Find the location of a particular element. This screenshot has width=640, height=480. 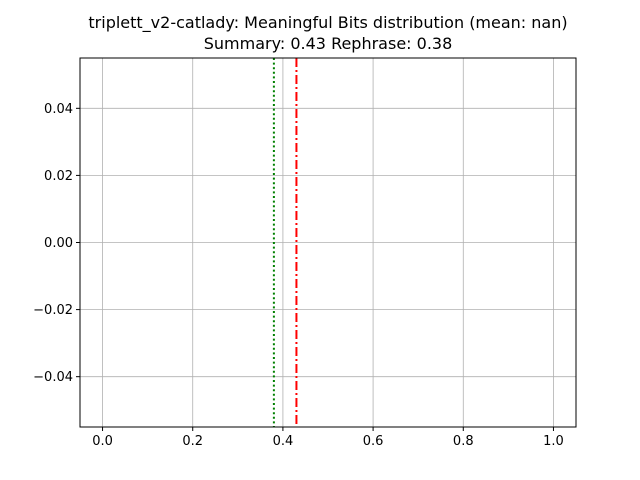

y-tick-label: 0.02 is located at coordinates (58, 176).